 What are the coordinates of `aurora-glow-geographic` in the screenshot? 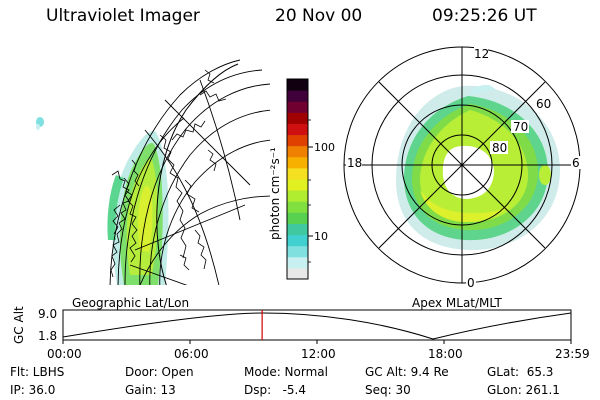 It's located at (102, 201).